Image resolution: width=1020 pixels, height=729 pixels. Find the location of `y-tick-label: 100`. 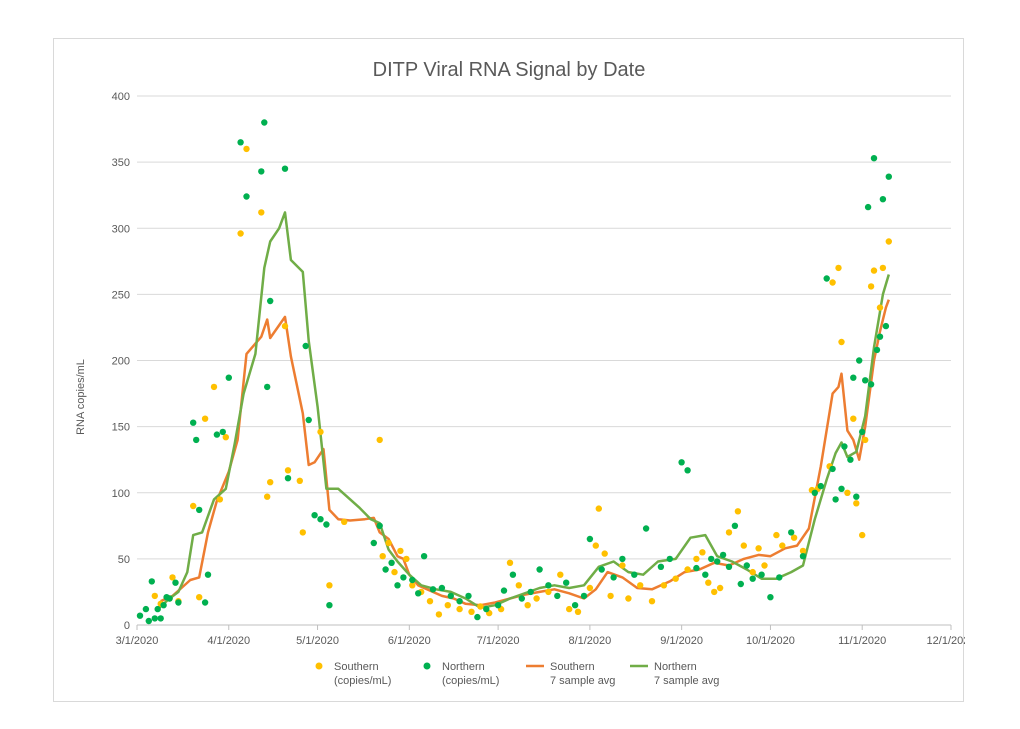

y-tick-label: 100 is located at coordinates (121, 494).